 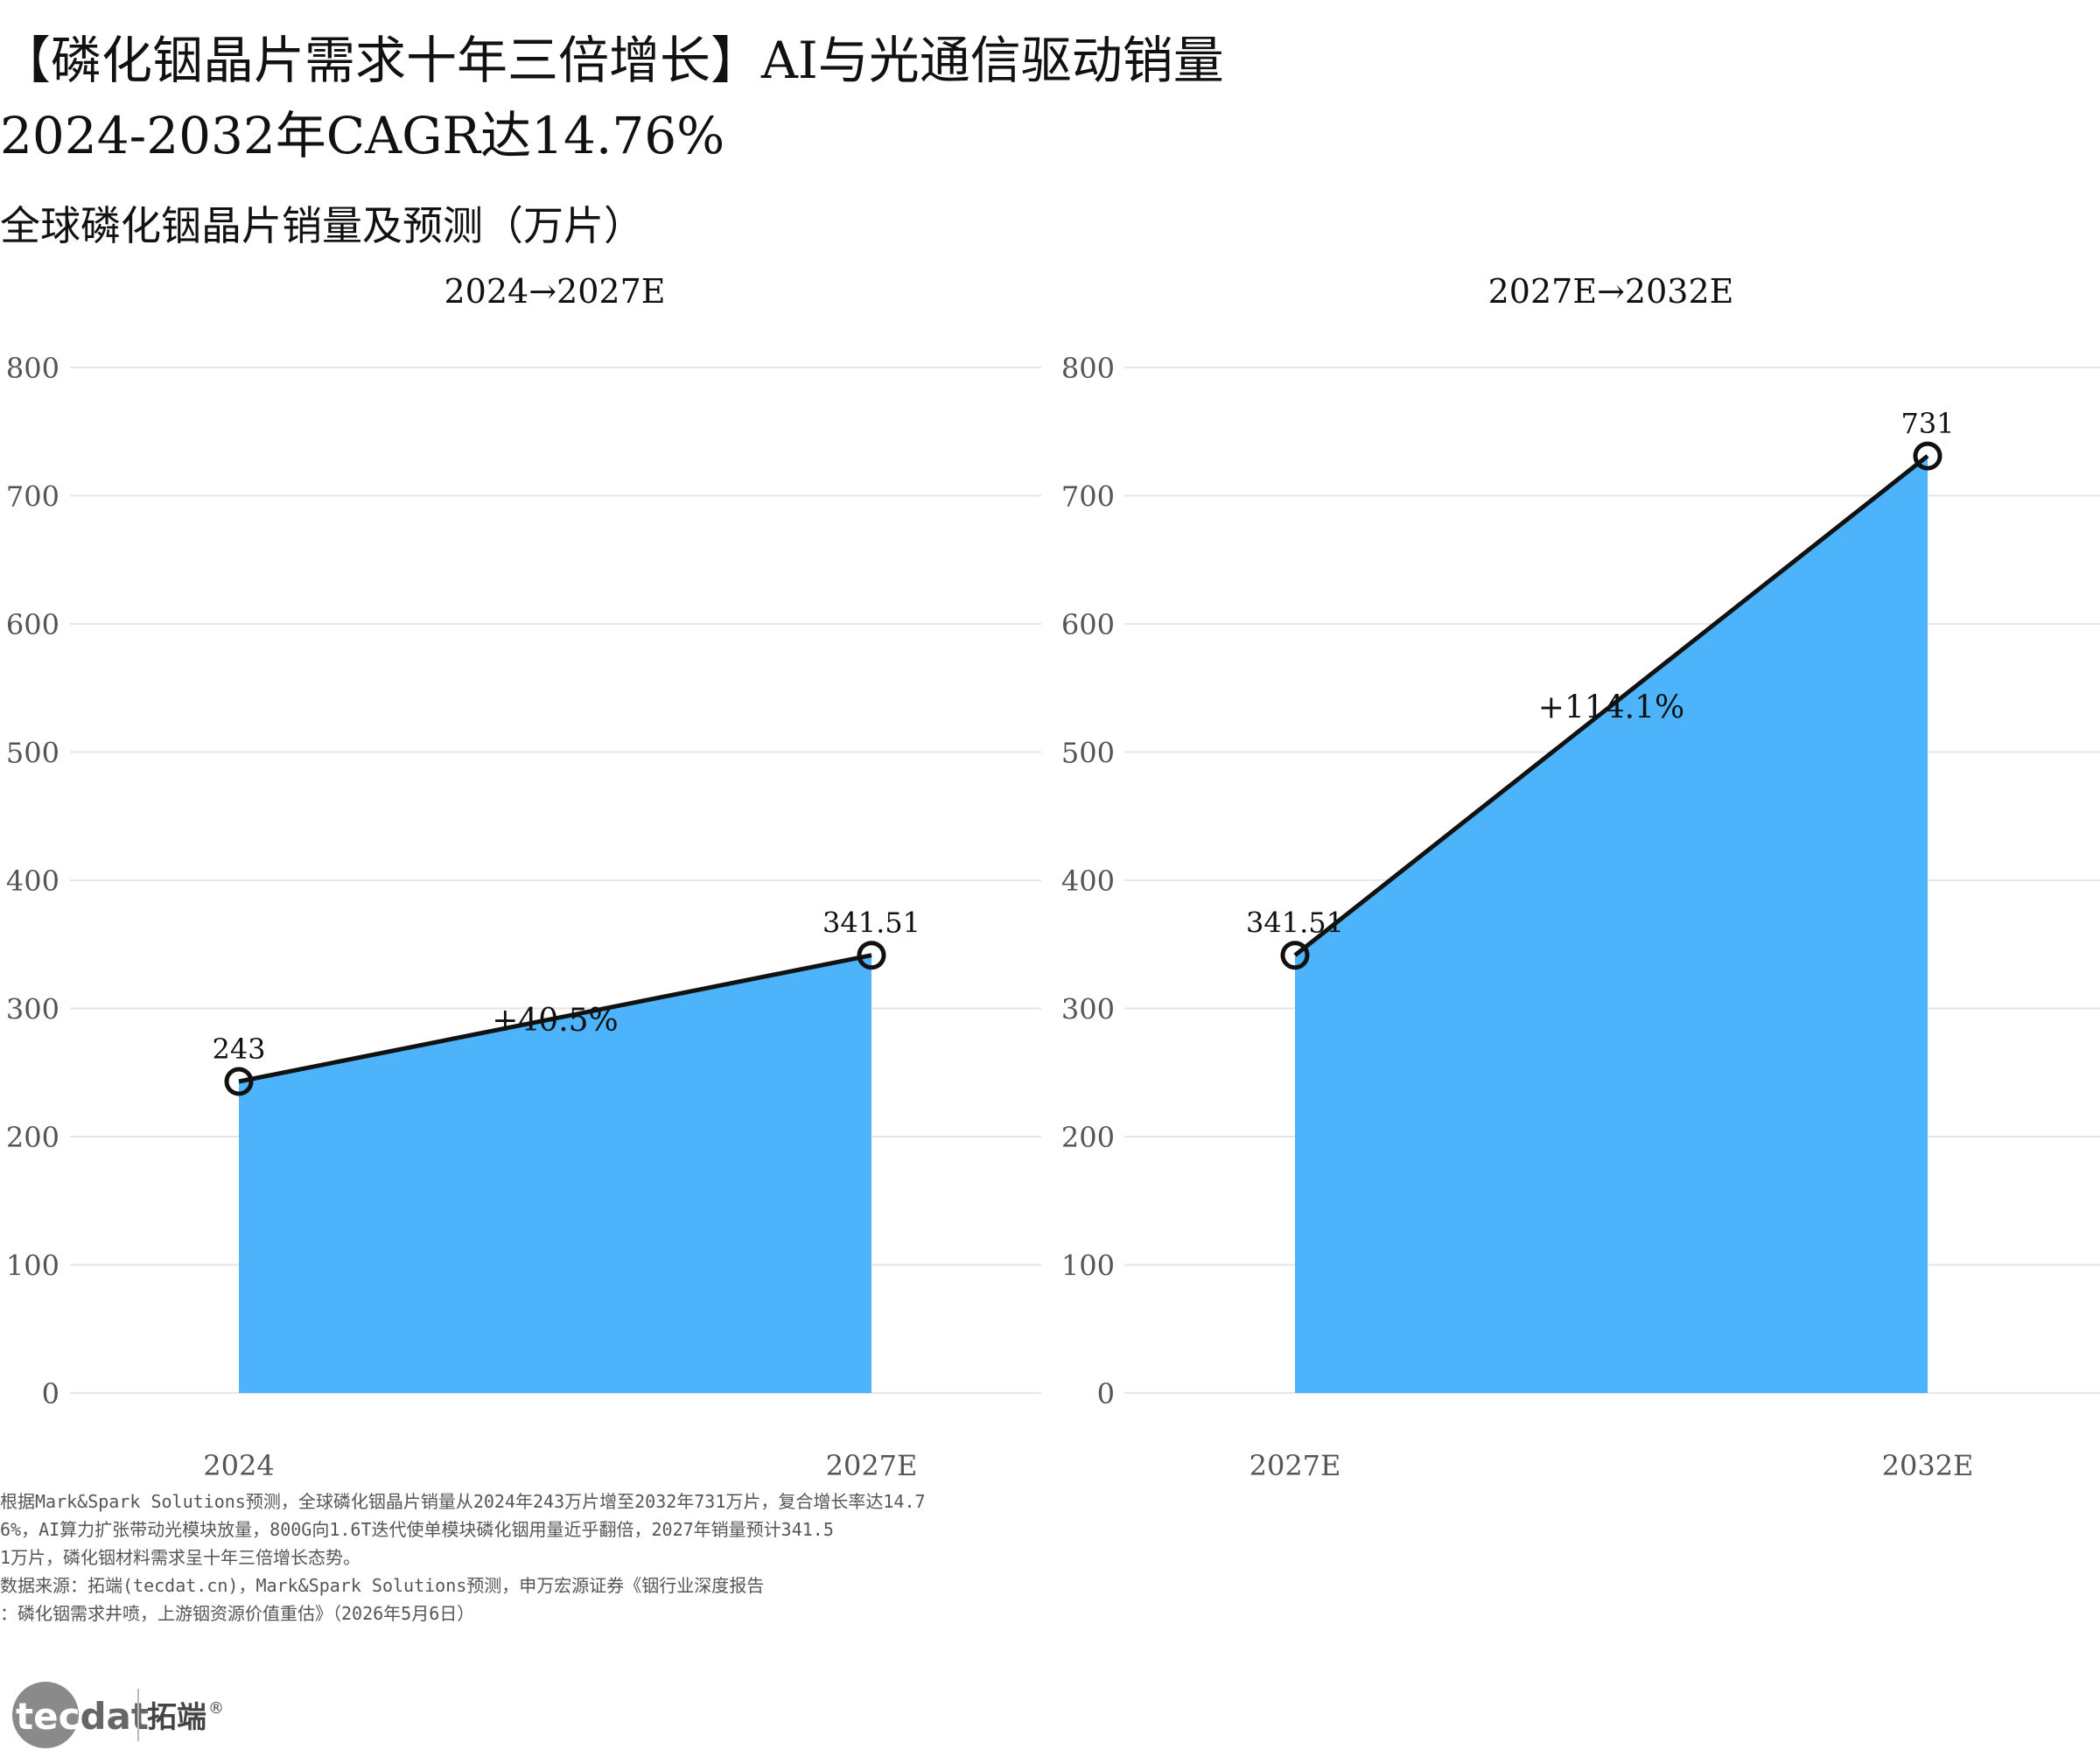 What do you see at coordinates (555, 291) in the screenshot?
I see `panel-title: 2024→2027E` at bounding box center [555, 291].